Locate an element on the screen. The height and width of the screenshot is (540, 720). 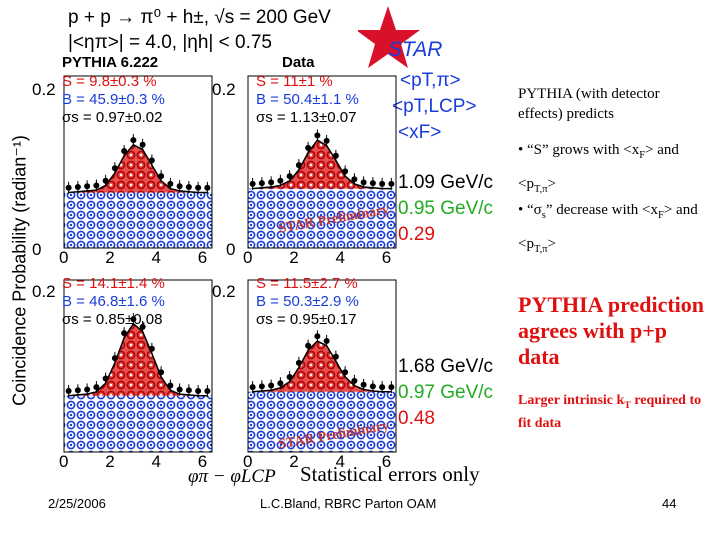
bottom-value-pt-lcp: 0.97 GeV/c is located at coordinates (446, 392).